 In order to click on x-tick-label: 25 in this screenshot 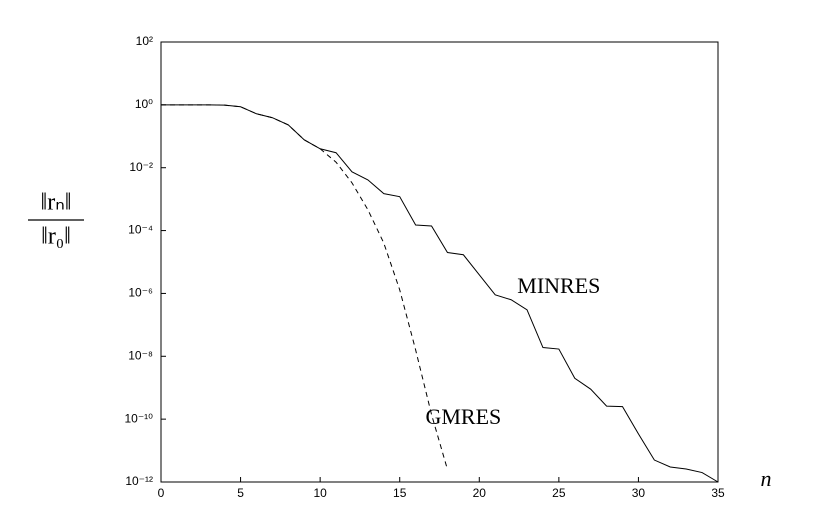, I will do `click(559, 493)`.